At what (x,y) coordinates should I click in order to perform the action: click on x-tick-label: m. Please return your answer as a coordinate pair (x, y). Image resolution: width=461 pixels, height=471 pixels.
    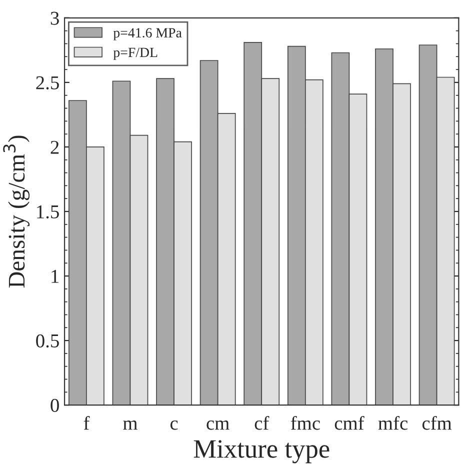
    Looking at the image, I should click on (130, 425).